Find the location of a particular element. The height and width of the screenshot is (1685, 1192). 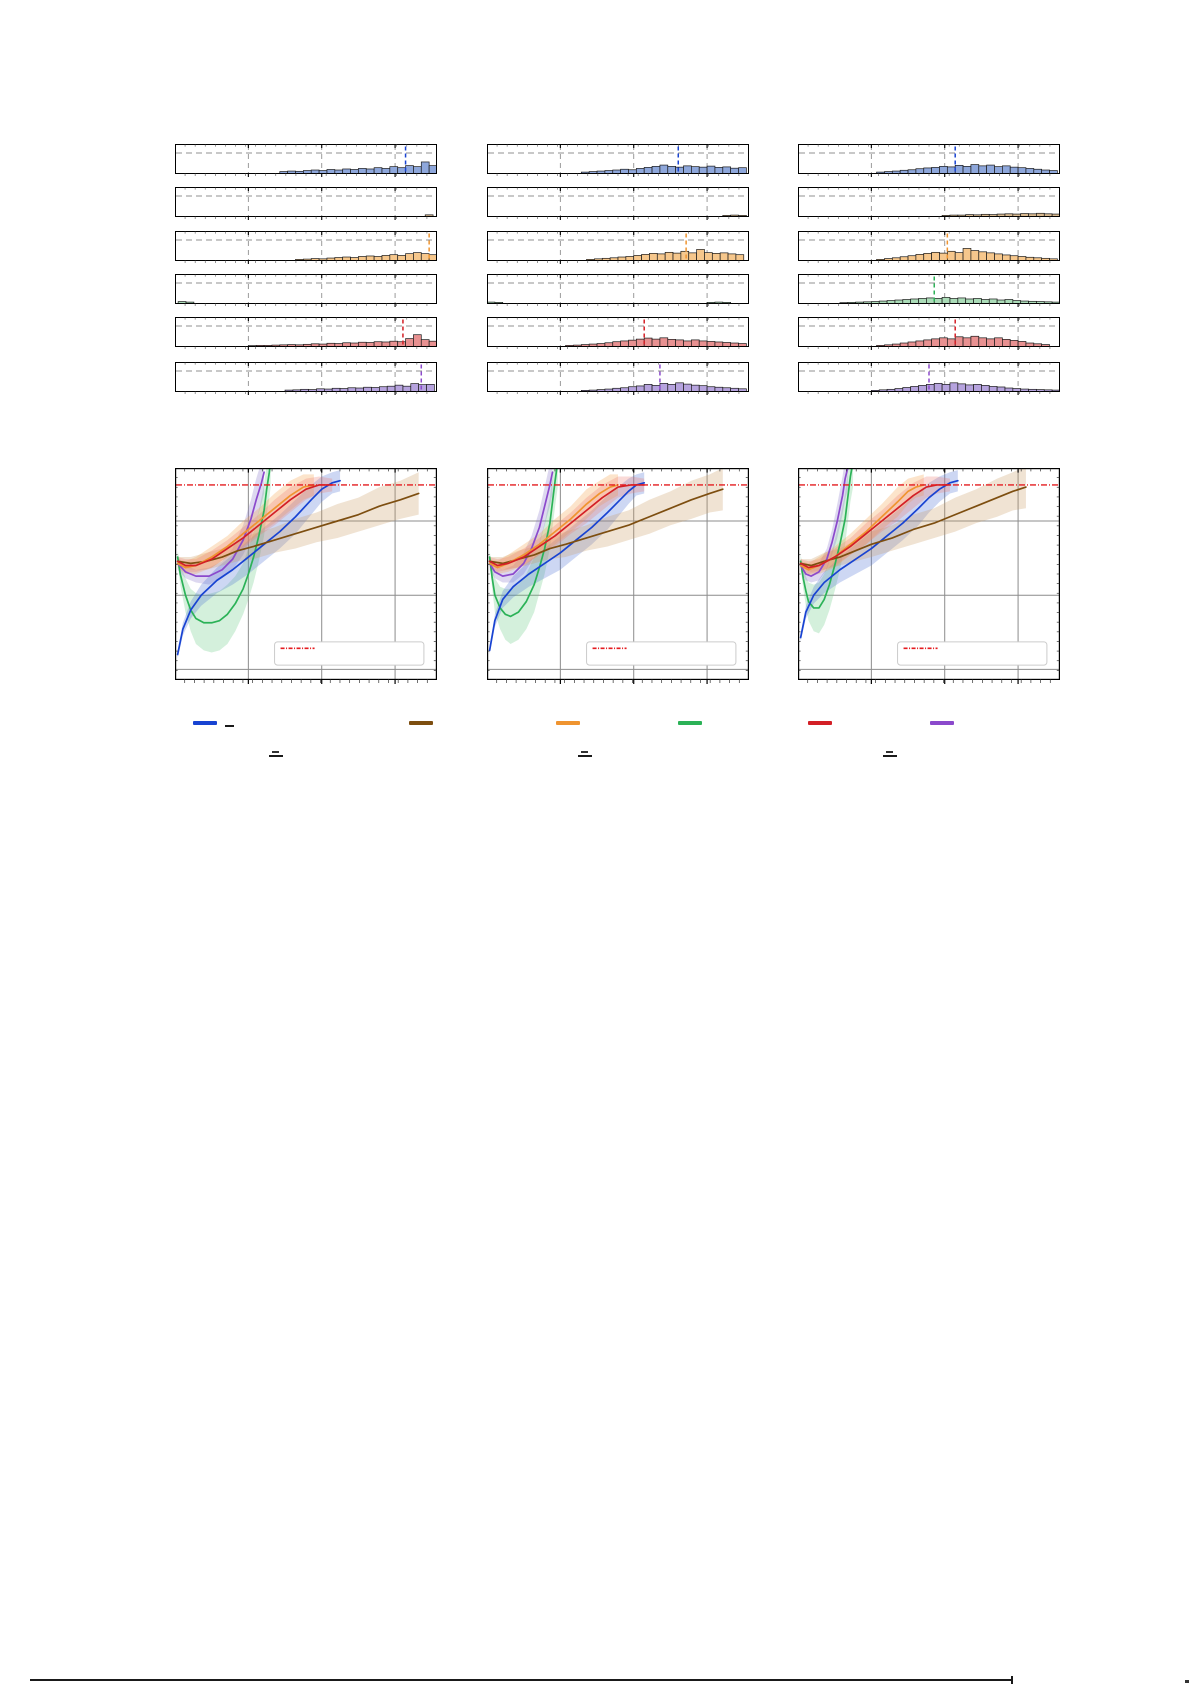

bottom-rule-tick is located at coordinates (1012, 1680).